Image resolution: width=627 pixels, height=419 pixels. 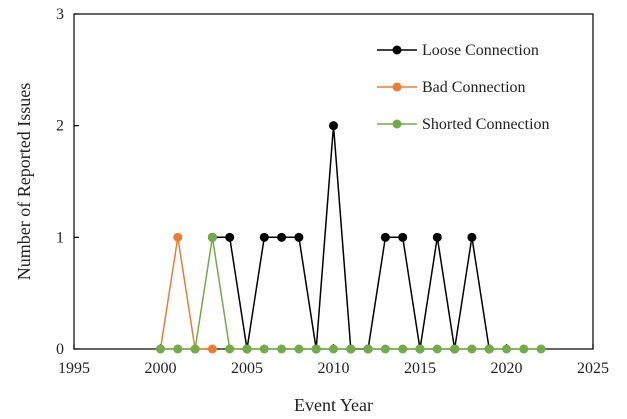 What do you see at coordinates (593, 368) in the screenshot?
I see `x-tick-label: 2025` at bounding box center [593, 368].